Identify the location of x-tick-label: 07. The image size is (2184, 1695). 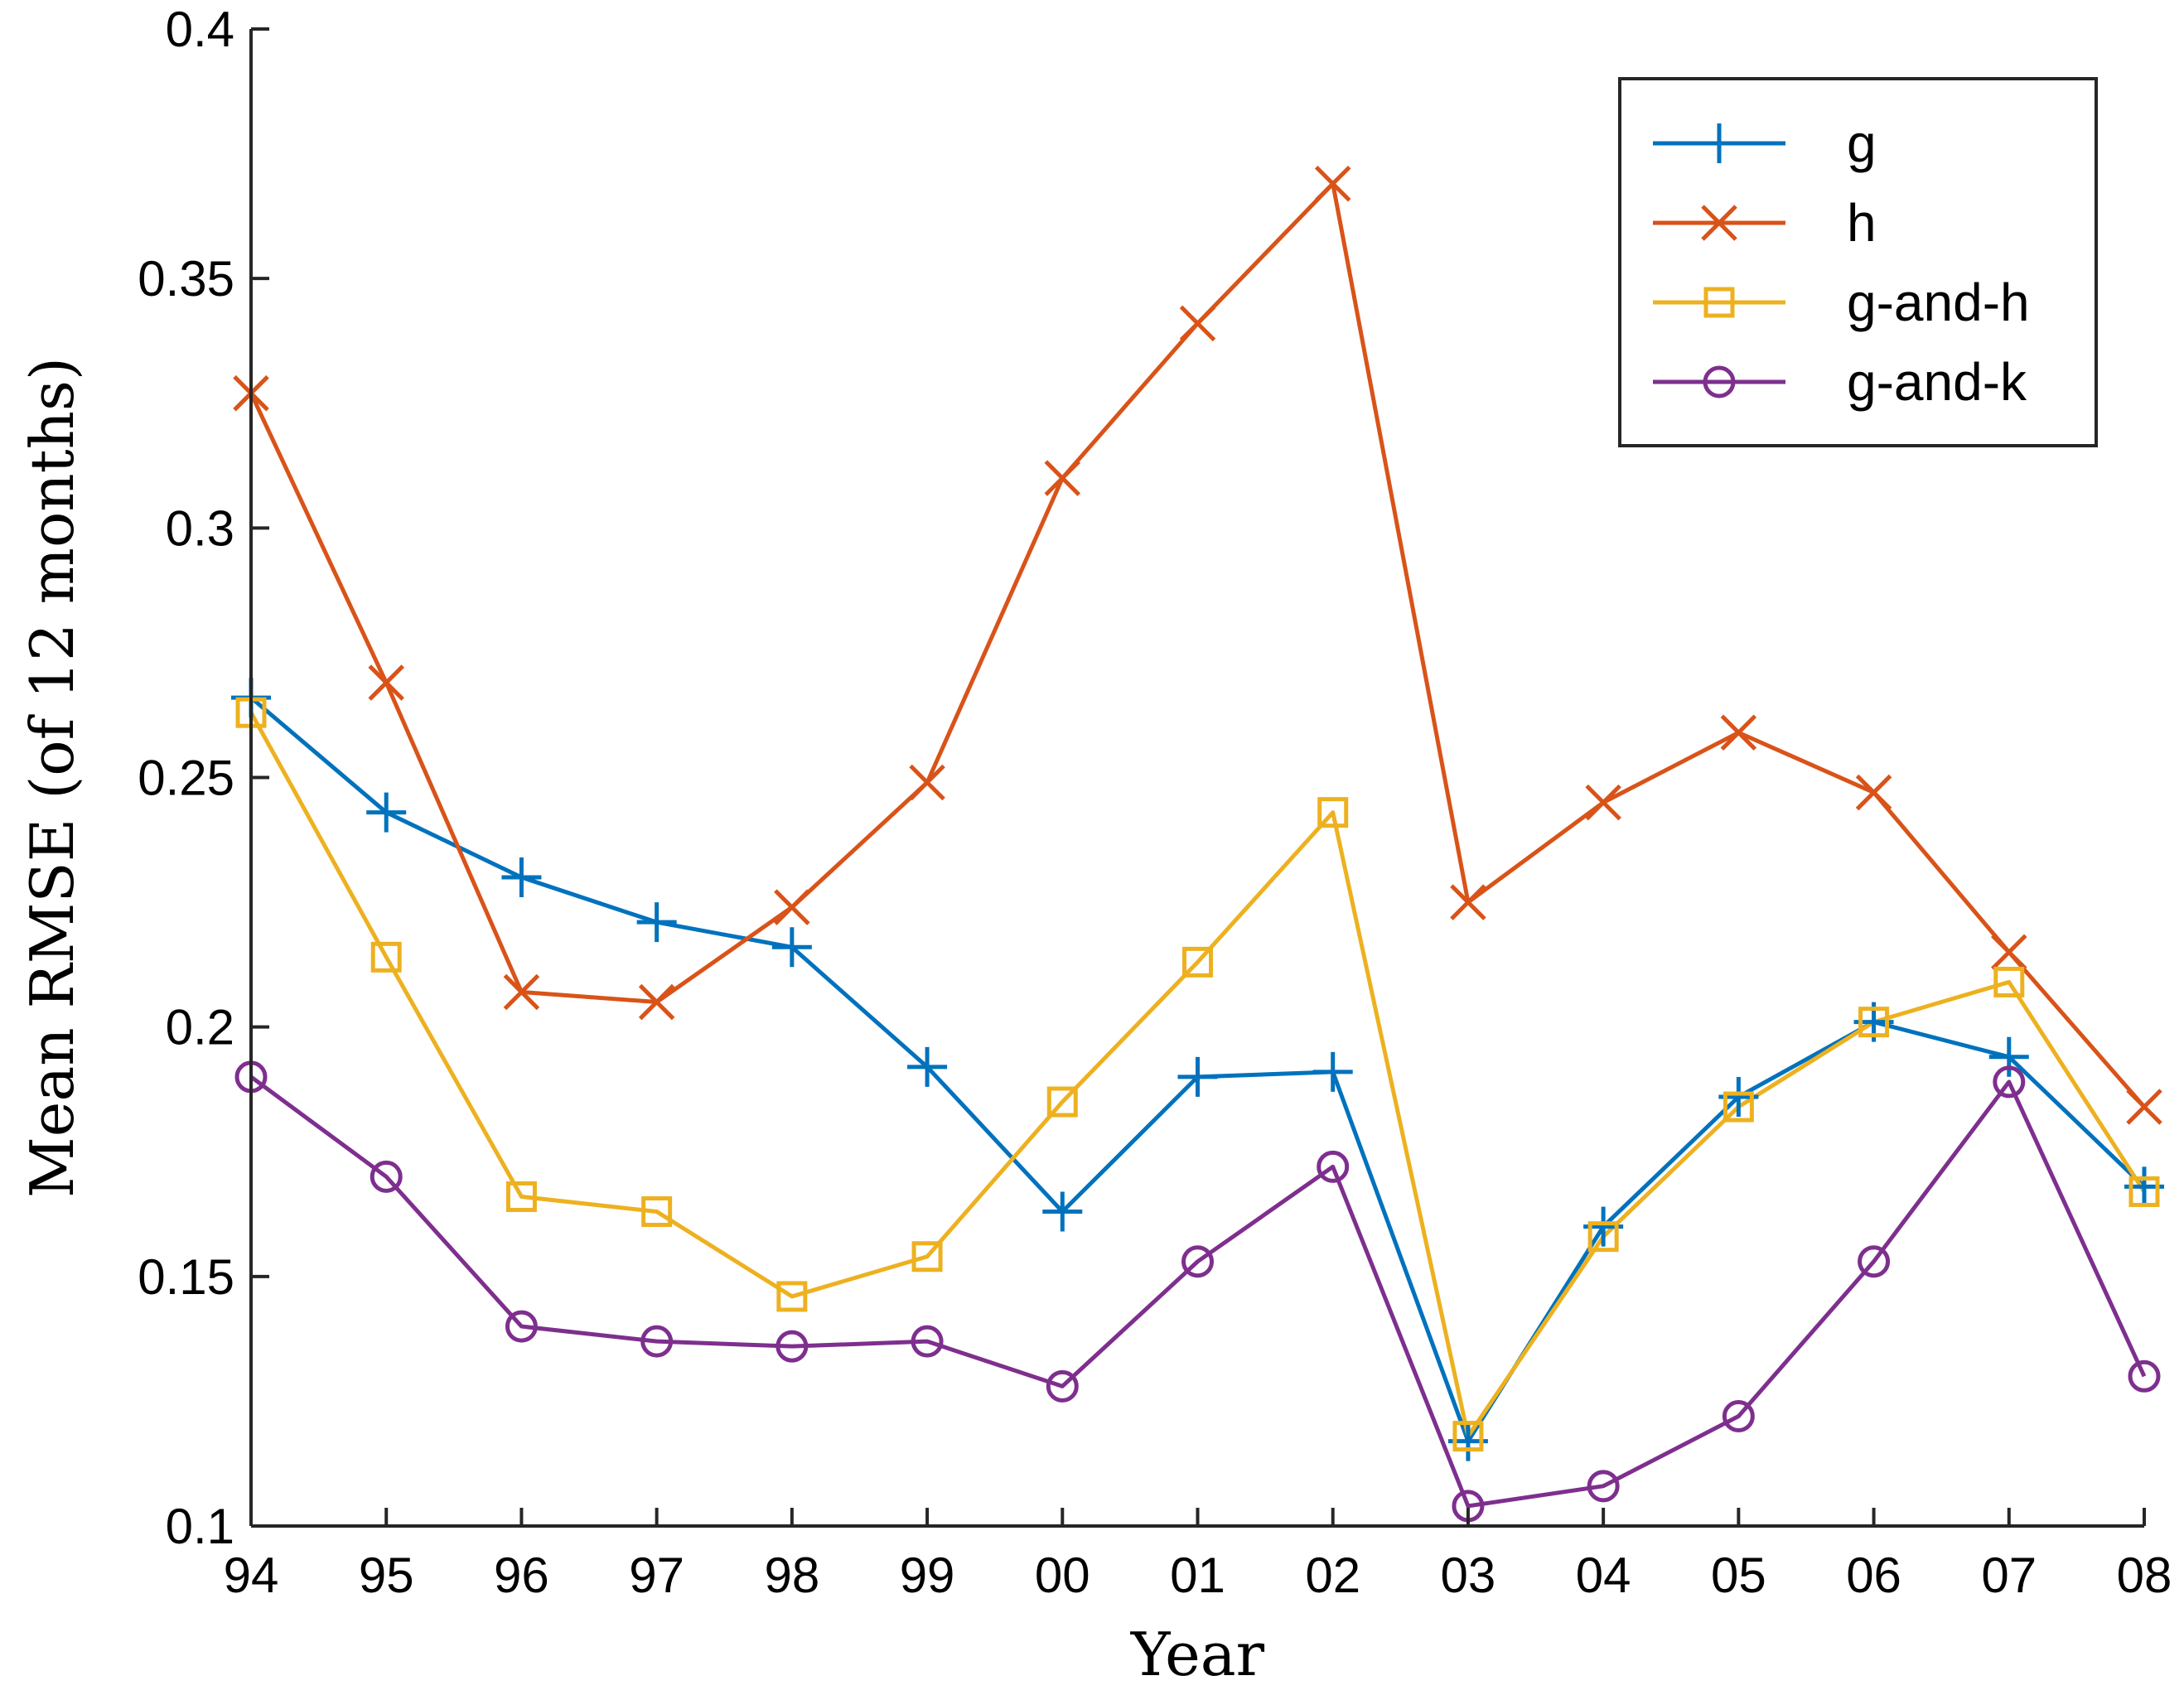
(2009, 1575).